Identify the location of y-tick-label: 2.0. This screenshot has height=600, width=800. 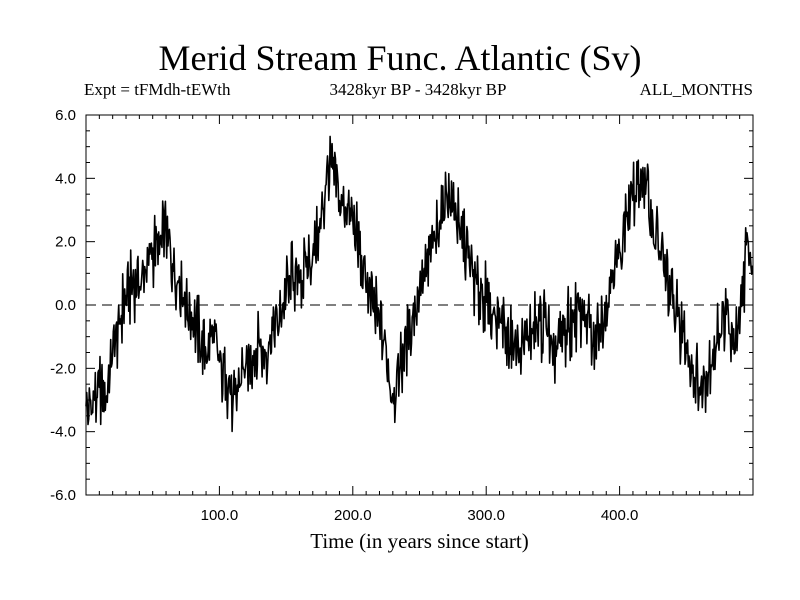
(65, 242).